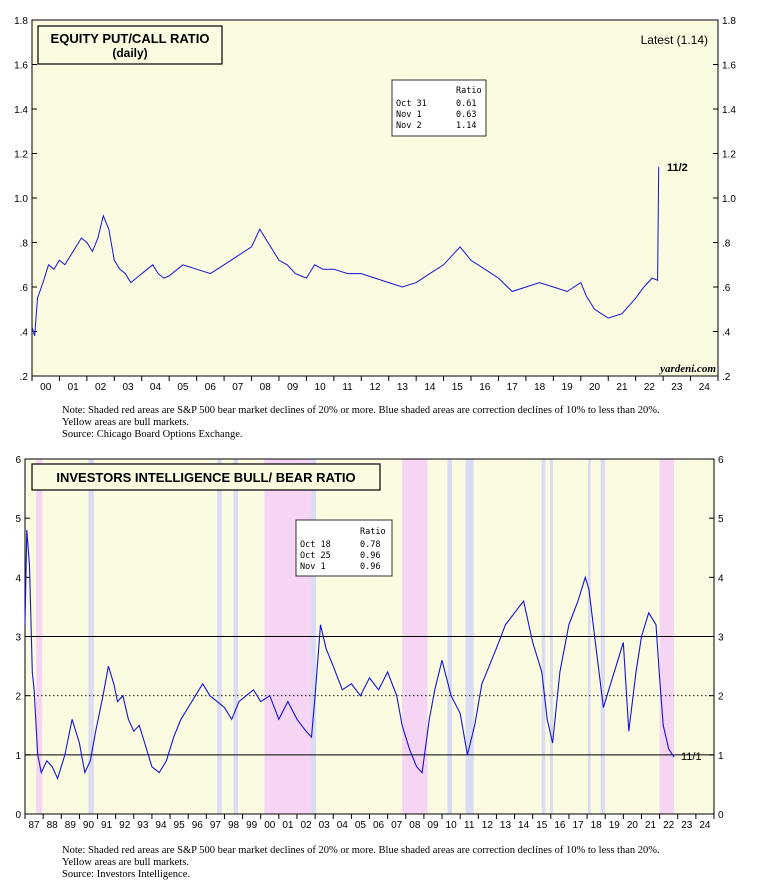 This screenshot has width=762, height=887. What do you see at coordinates (721, 756) in the screenshot?
I see `y-tick-label-right: 1` at bounding box center [721, 756].